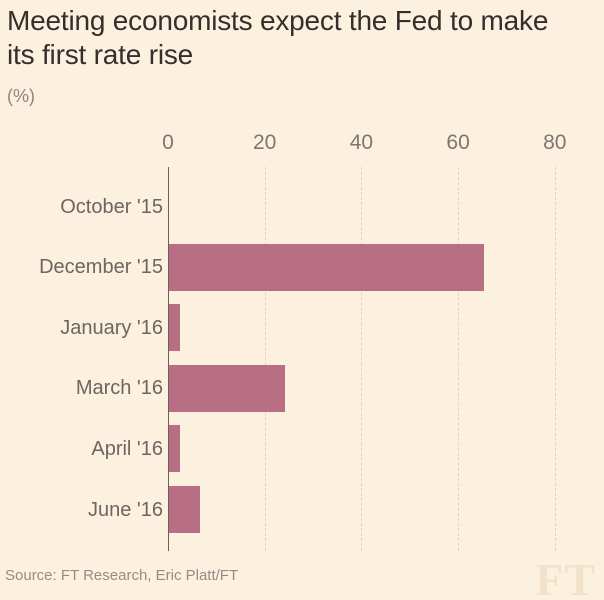 Image resolution: width=604 pixels, height=600 pixels. What do you see at coordinates (302, 144) in the screenshot?
I see `x-axis-tick-labels: 0 20 40 60 80` at bounding box center [302, 144].